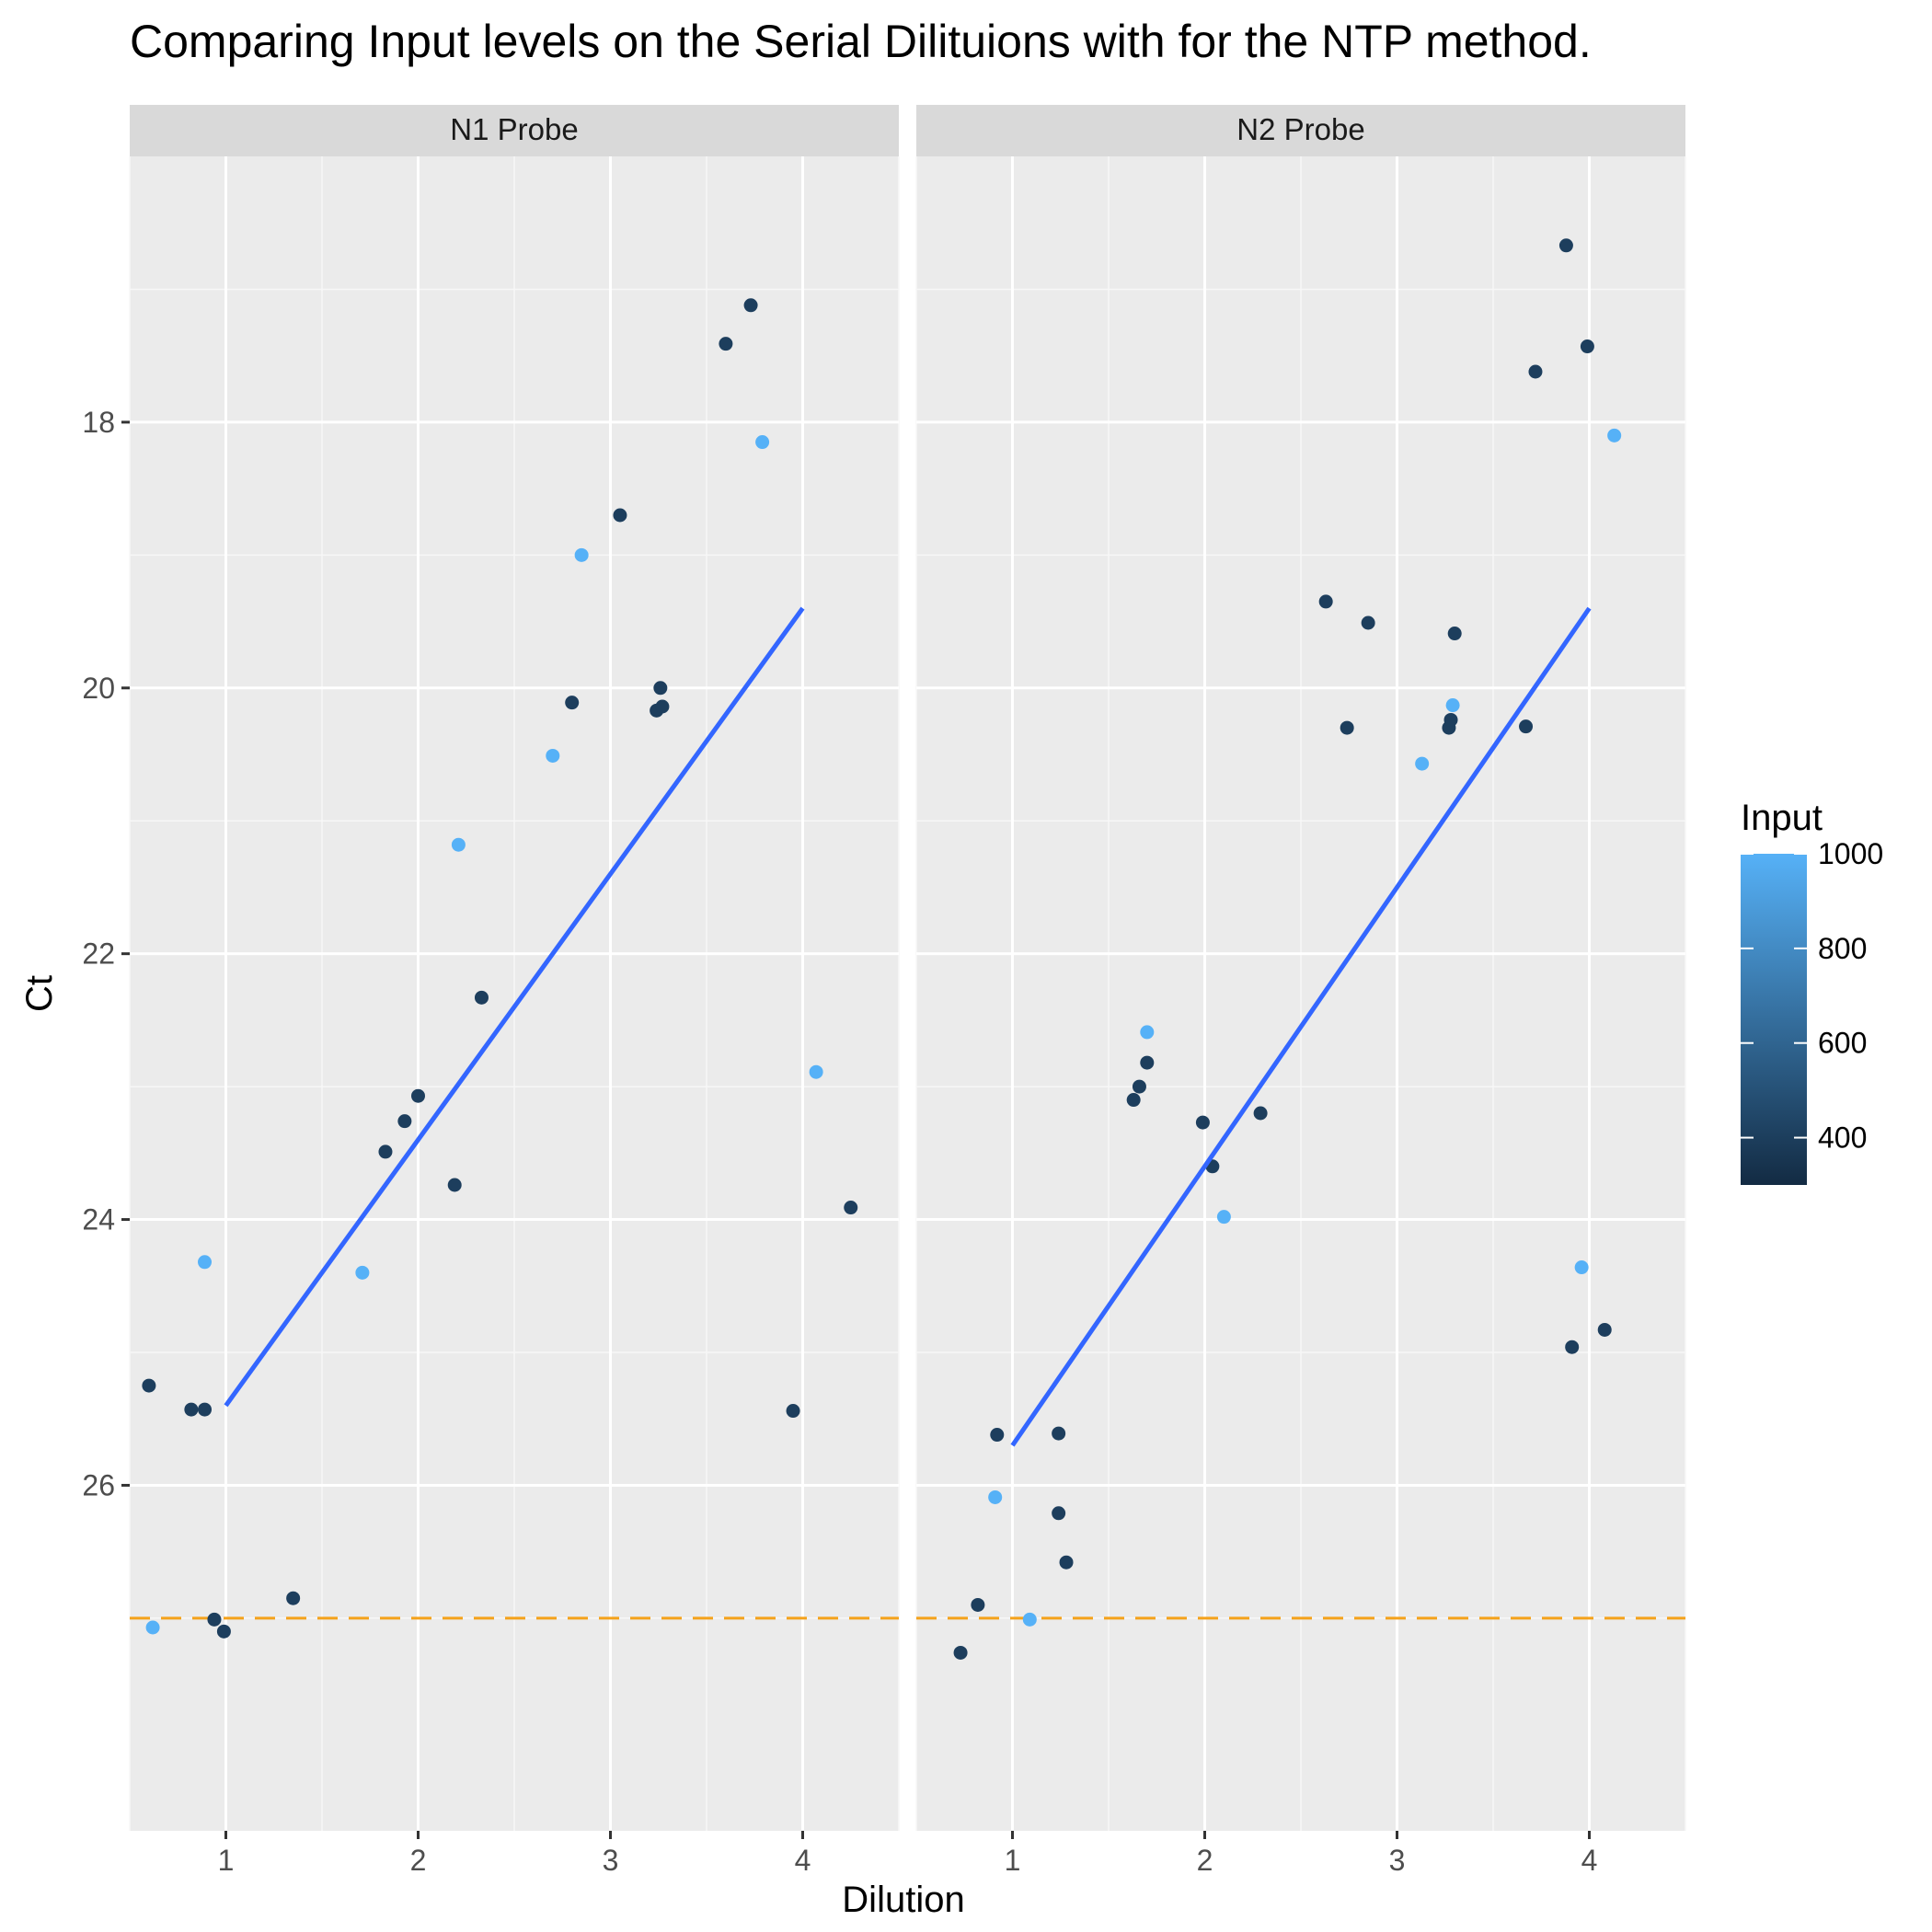 This screenshot has height=1932, width=1932. What do you see at coordinates (903, 1900) in the screenshot?
I see `x-axis-title: Dilution` at bounding box center [903, 1900].